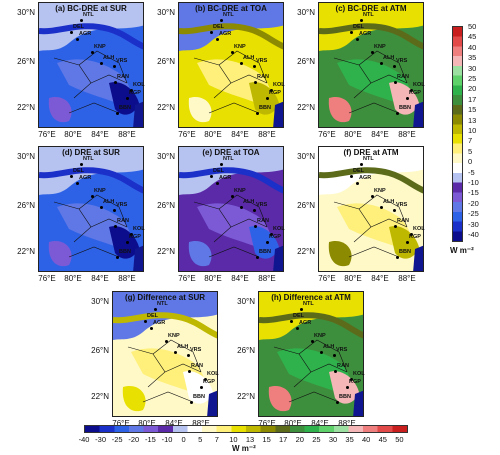 This screenshot has width=500, height=455. I want to click on city-label: VRS, so click(122, 61).